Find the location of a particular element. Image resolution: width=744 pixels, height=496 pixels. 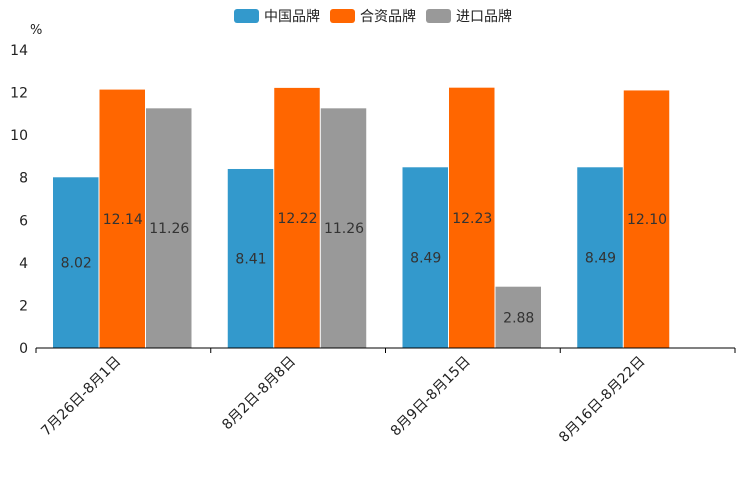

y-tick-label-5: 10 is located at coordinates (19, 136).